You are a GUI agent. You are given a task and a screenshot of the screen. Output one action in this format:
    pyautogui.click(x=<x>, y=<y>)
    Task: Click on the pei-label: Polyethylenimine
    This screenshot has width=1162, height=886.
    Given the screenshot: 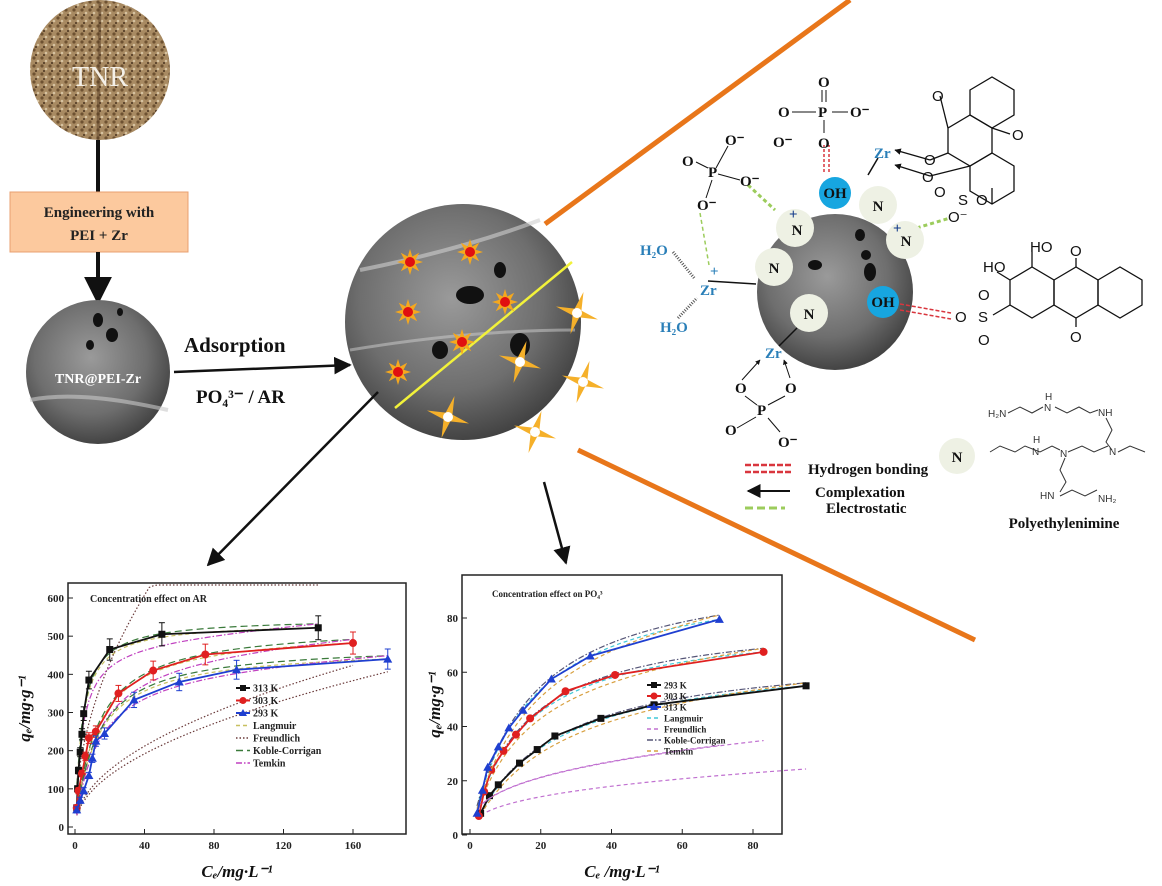 What is the action you would take?
    pyautogui.click(x=1064, y=524)
    